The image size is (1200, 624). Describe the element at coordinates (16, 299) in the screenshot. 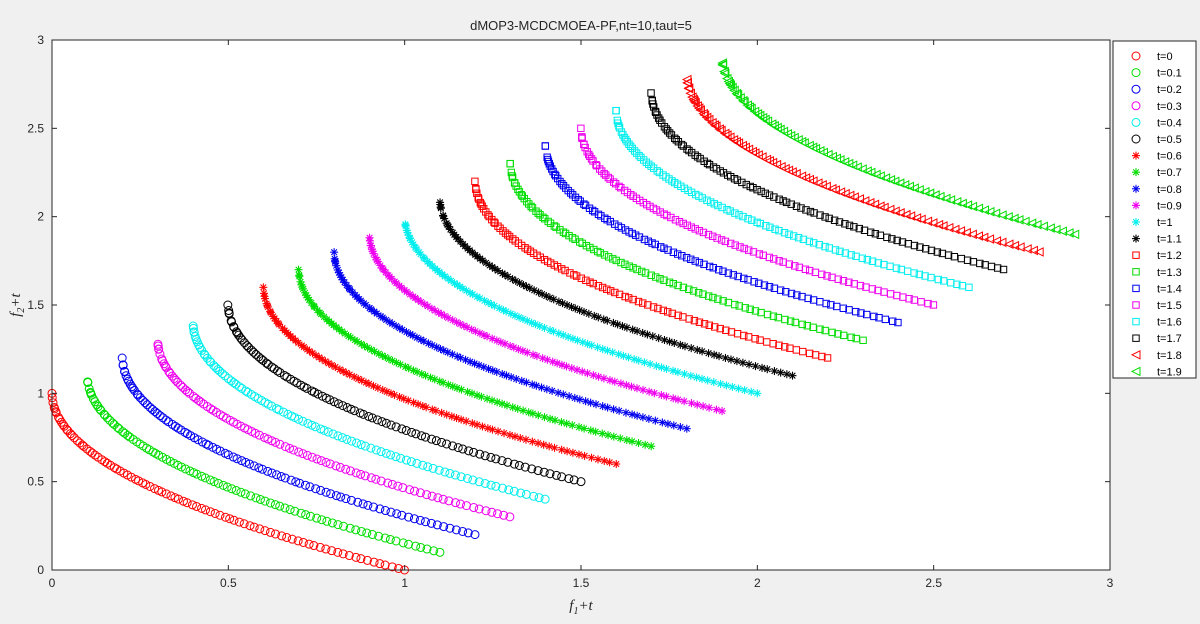

I see `y-axis-label-suffix: +t` at that location.